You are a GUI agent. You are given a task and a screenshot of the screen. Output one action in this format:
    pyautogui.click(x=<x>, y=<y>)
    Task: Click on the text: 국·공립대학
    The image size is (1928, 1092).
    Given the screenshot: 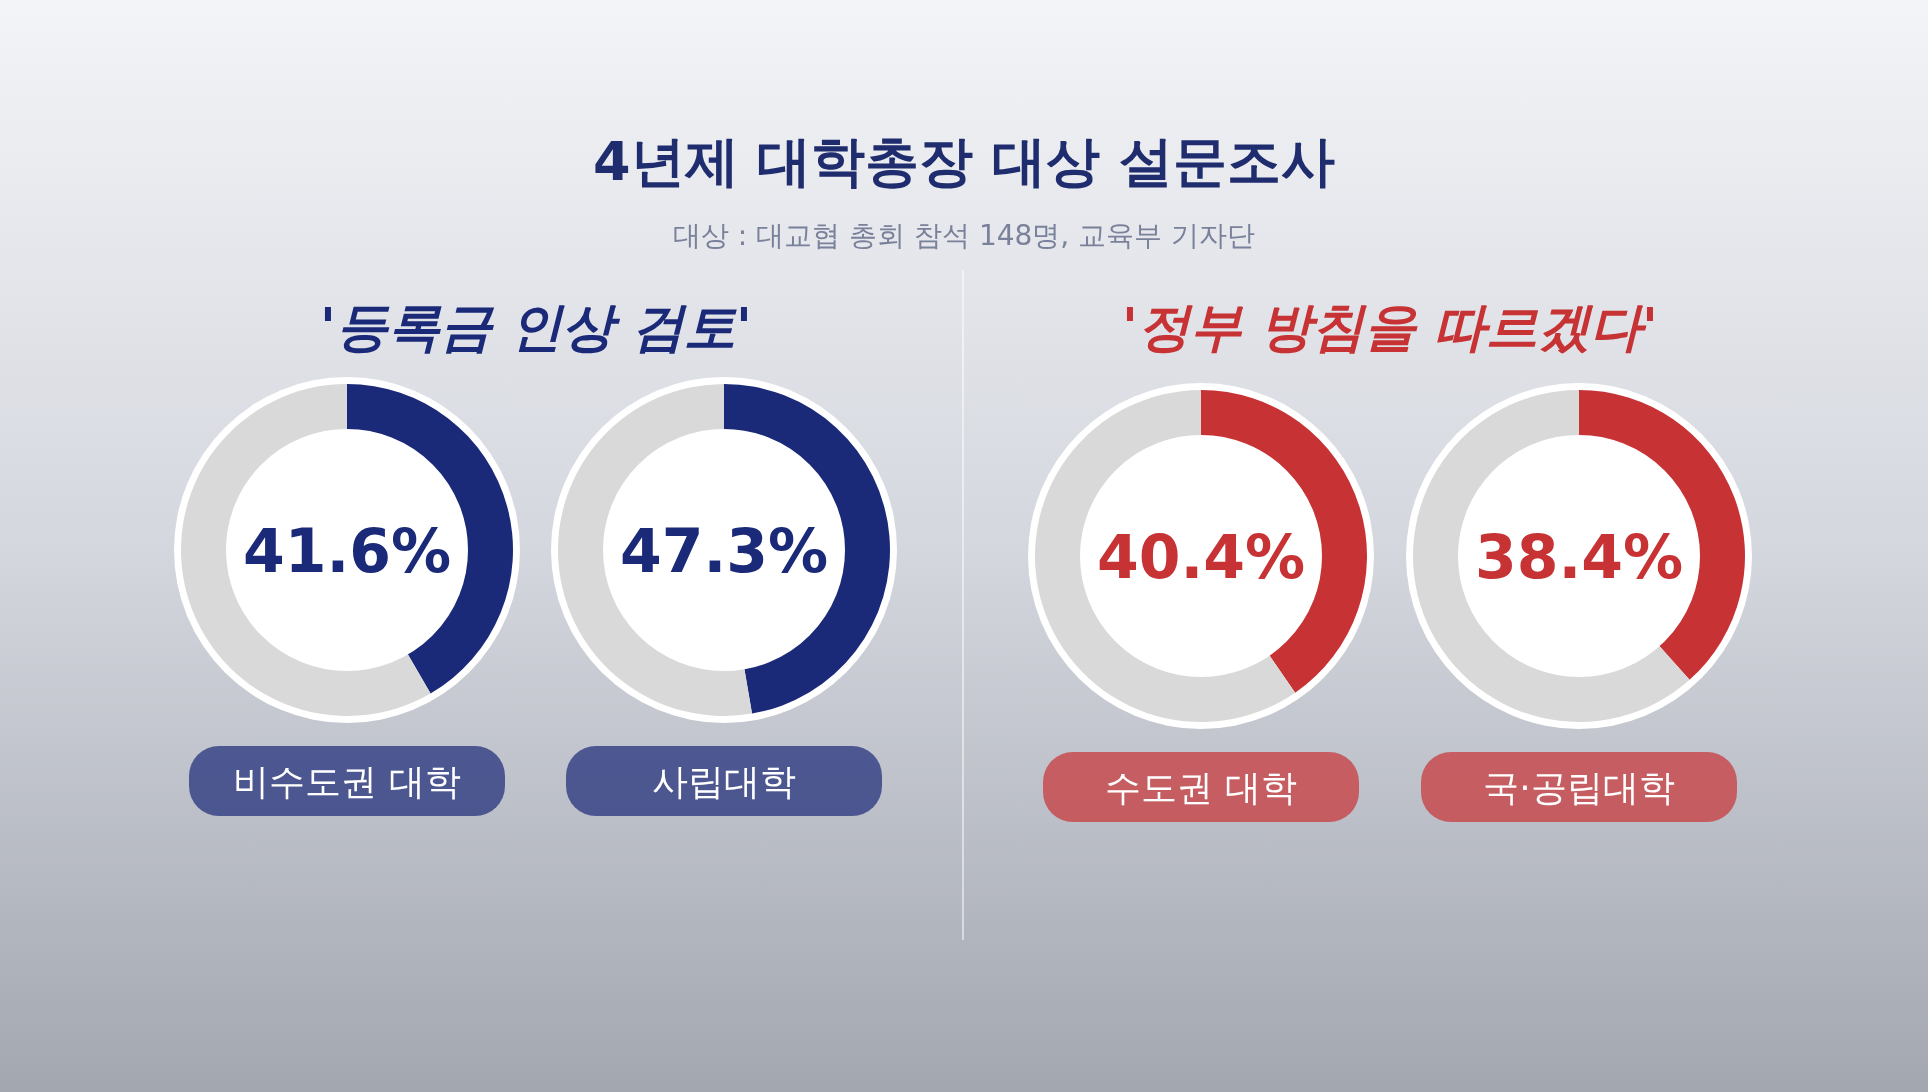 What is the action you would take?
    pyautogui.click(x=1579, y=787)
    